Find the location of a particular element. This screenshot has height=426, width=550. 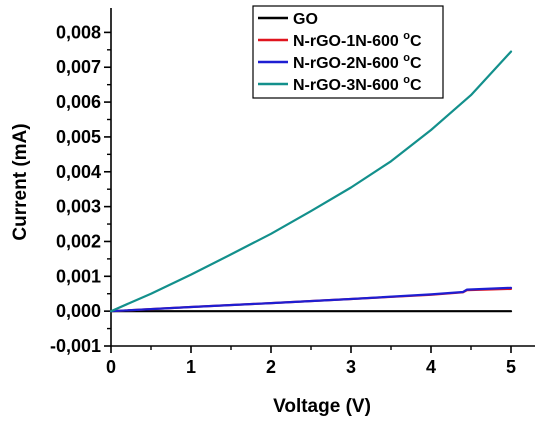

x-tick-label: 3 is located at coordinates (351, 367).